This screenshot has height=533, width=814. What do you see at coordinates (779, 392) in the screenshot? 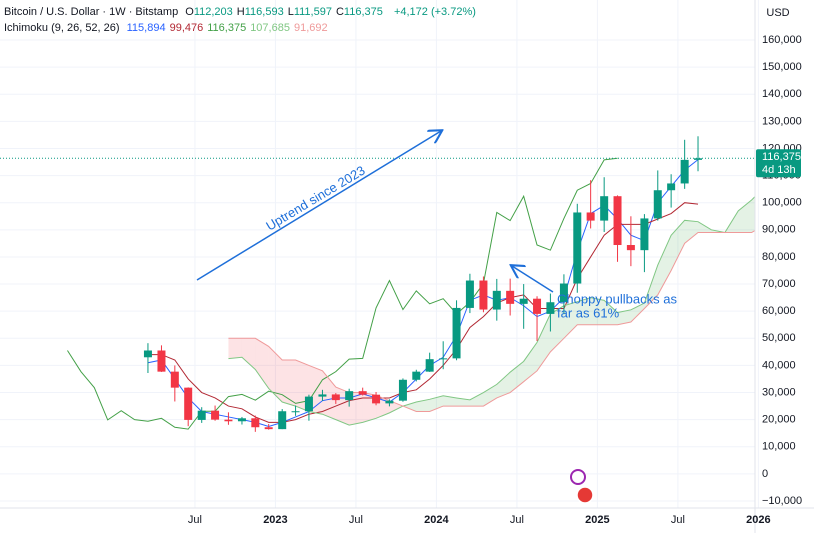
I see `y-tick-label: 30,000` at bounding box center [779, 392].